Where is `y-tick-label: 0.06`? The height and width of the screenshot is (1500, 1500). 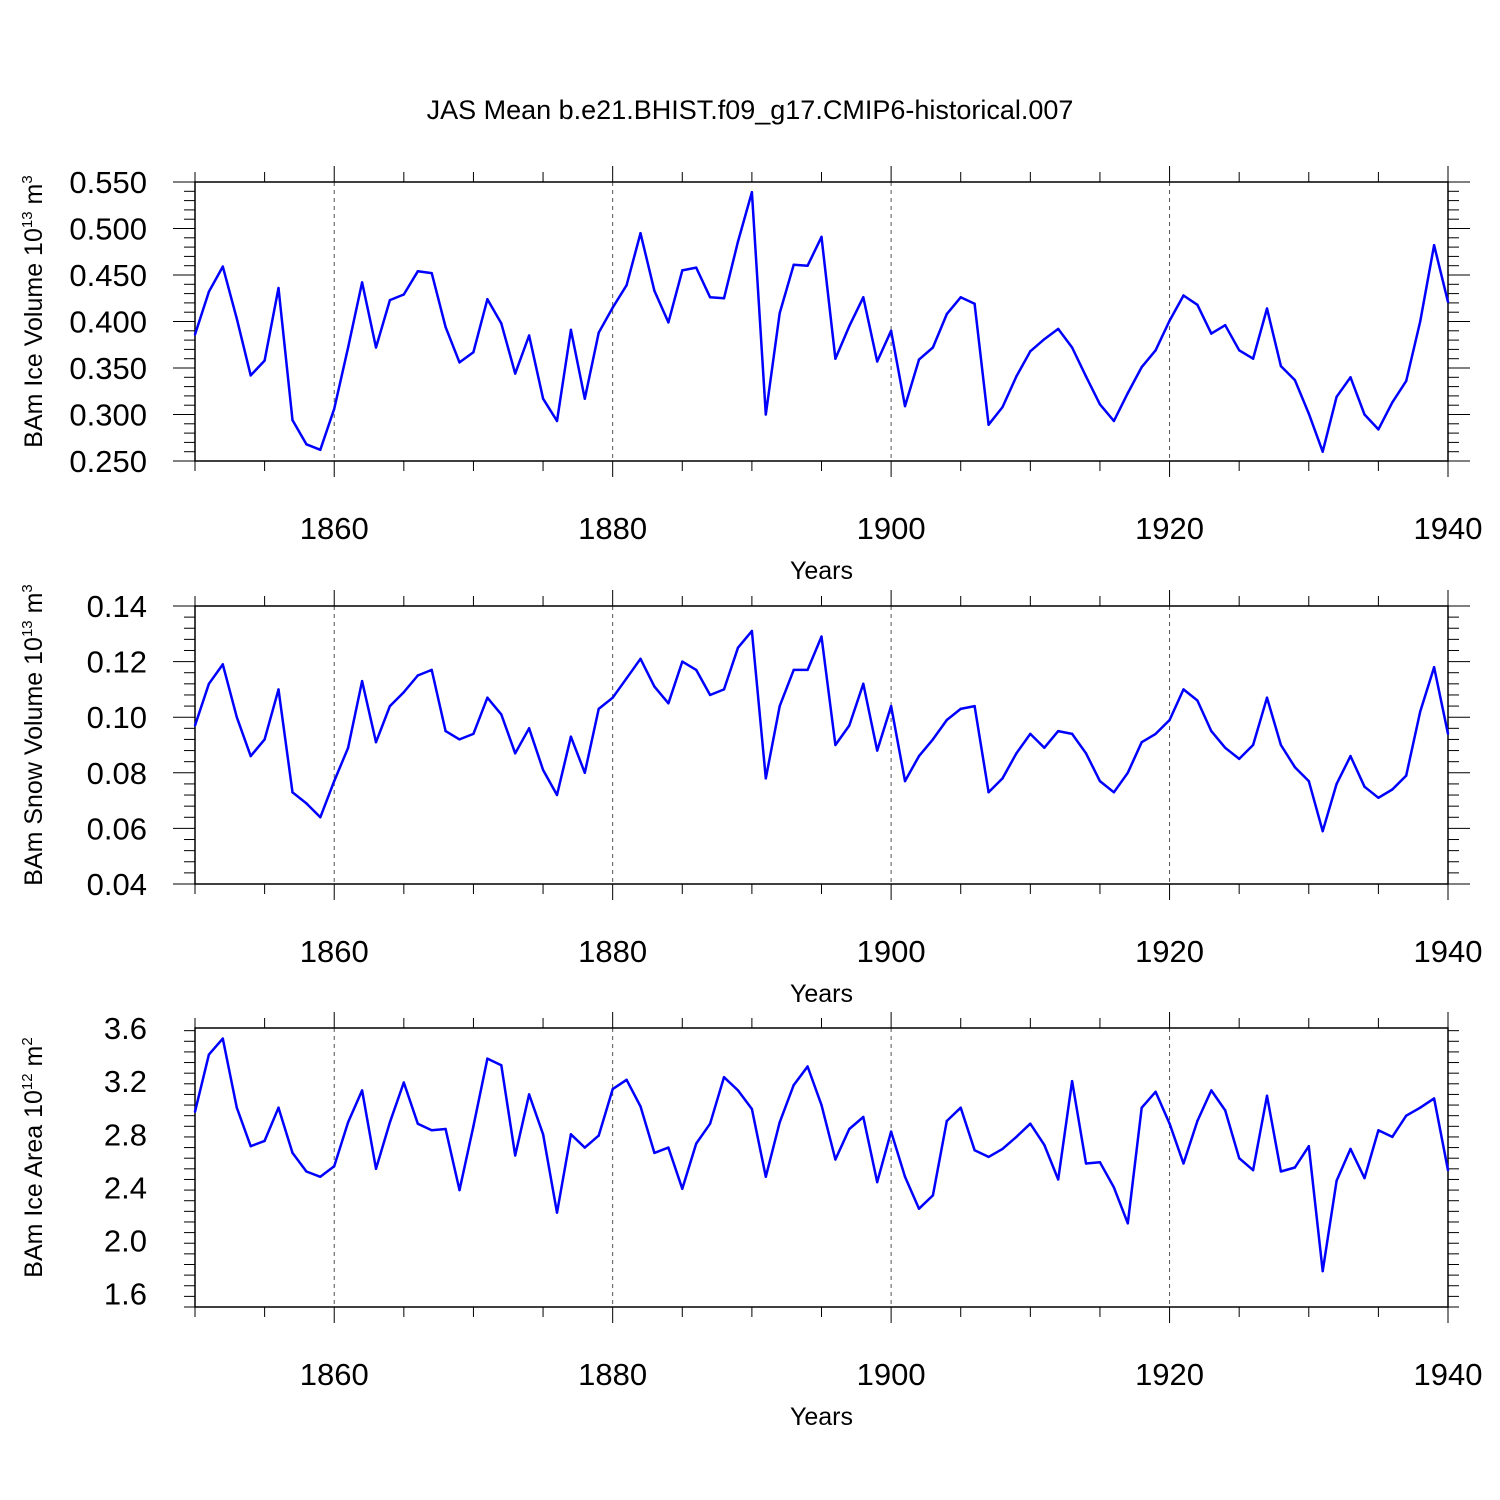 y-tick-label: 0.06 is located at coordinates (117, 828).